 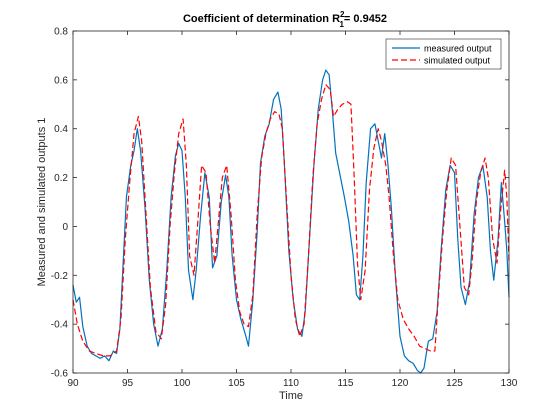 I want to click on y-tick-label: 0.4, so click(x=61, y=129).